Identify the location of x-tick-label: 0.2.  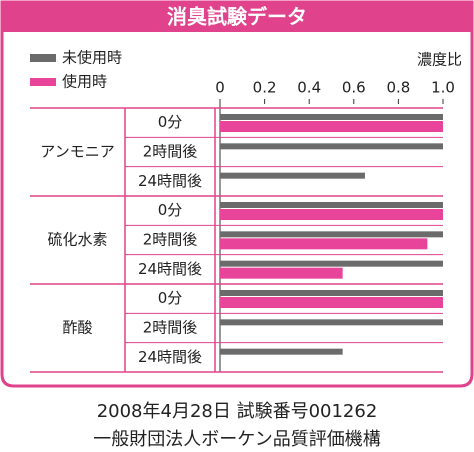
(265, 88).